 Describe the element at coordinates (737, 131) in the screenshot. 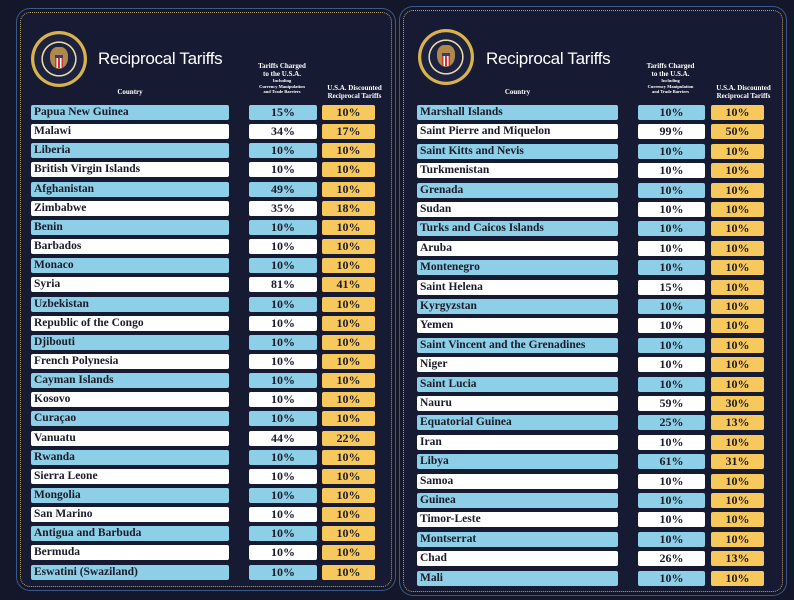

I see `discounted-tariff-cell: 50%` at that location.